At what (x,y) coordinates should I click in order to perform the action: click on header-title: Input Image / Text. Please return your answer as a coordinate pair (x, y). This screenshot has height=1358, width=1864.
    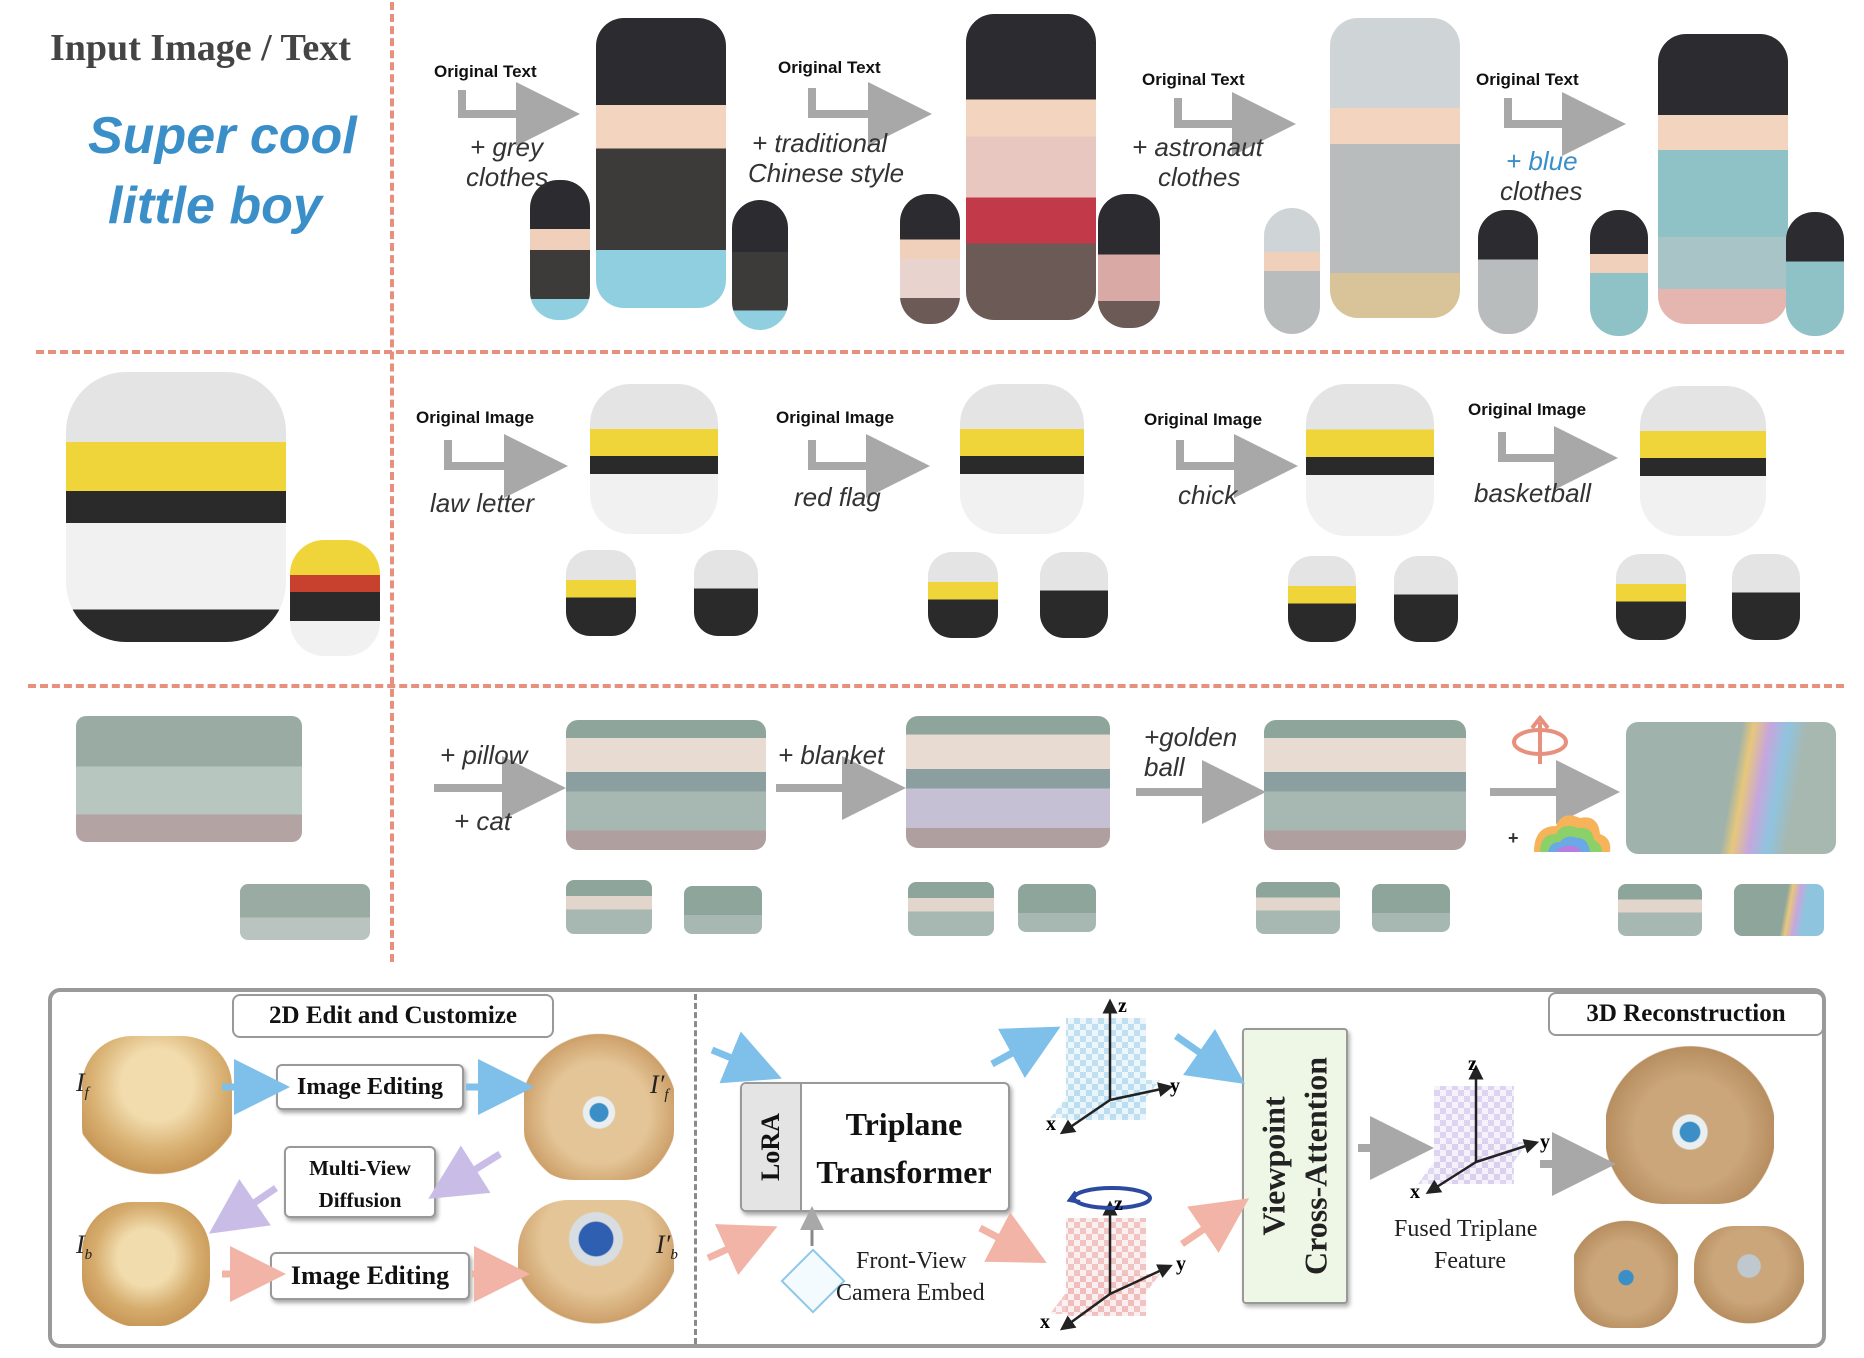
    Looking at the image, I should click on (200, 48).